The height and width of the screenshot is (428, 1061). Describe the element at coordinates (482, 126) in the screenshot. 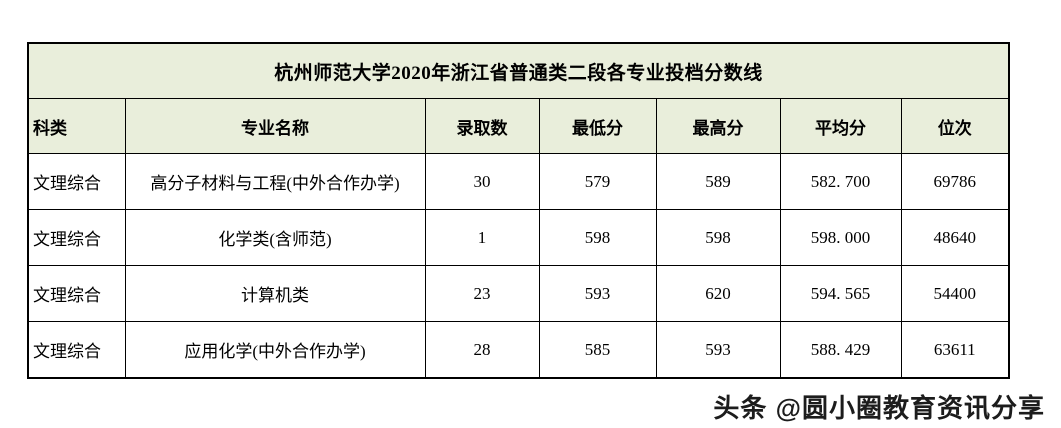

I see `header-cell: 录取数` at that location.